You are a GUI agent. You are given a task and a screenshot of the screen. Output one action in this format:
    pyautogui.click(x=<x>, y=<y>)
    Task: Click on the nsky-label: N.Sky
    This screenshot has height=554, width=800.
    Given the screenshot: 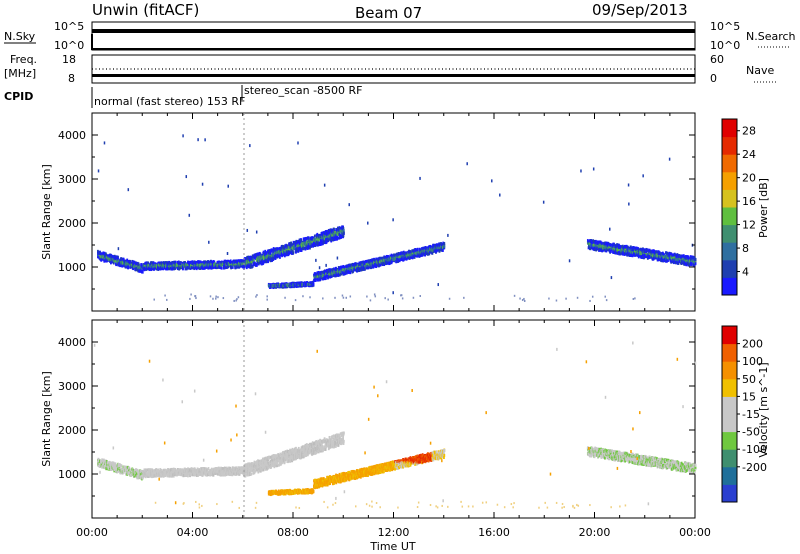 What is the action you would take?
    pyautogui.click(x=20, y=36)
    